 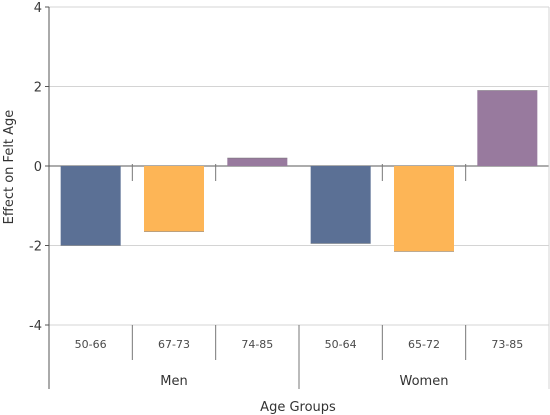 What do you see at coordinates (38, 88) in the screenshot?
I see `y-tick-label: 2` at bounding box center [38, 88].